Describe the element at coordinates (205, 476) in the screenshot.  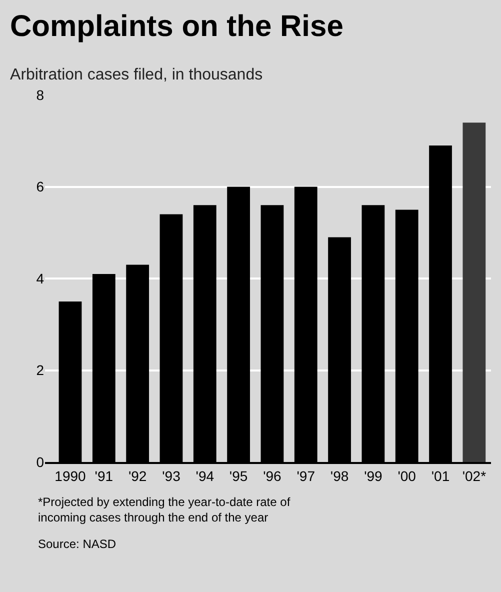
I see `x-tick-label: '94` at that location.